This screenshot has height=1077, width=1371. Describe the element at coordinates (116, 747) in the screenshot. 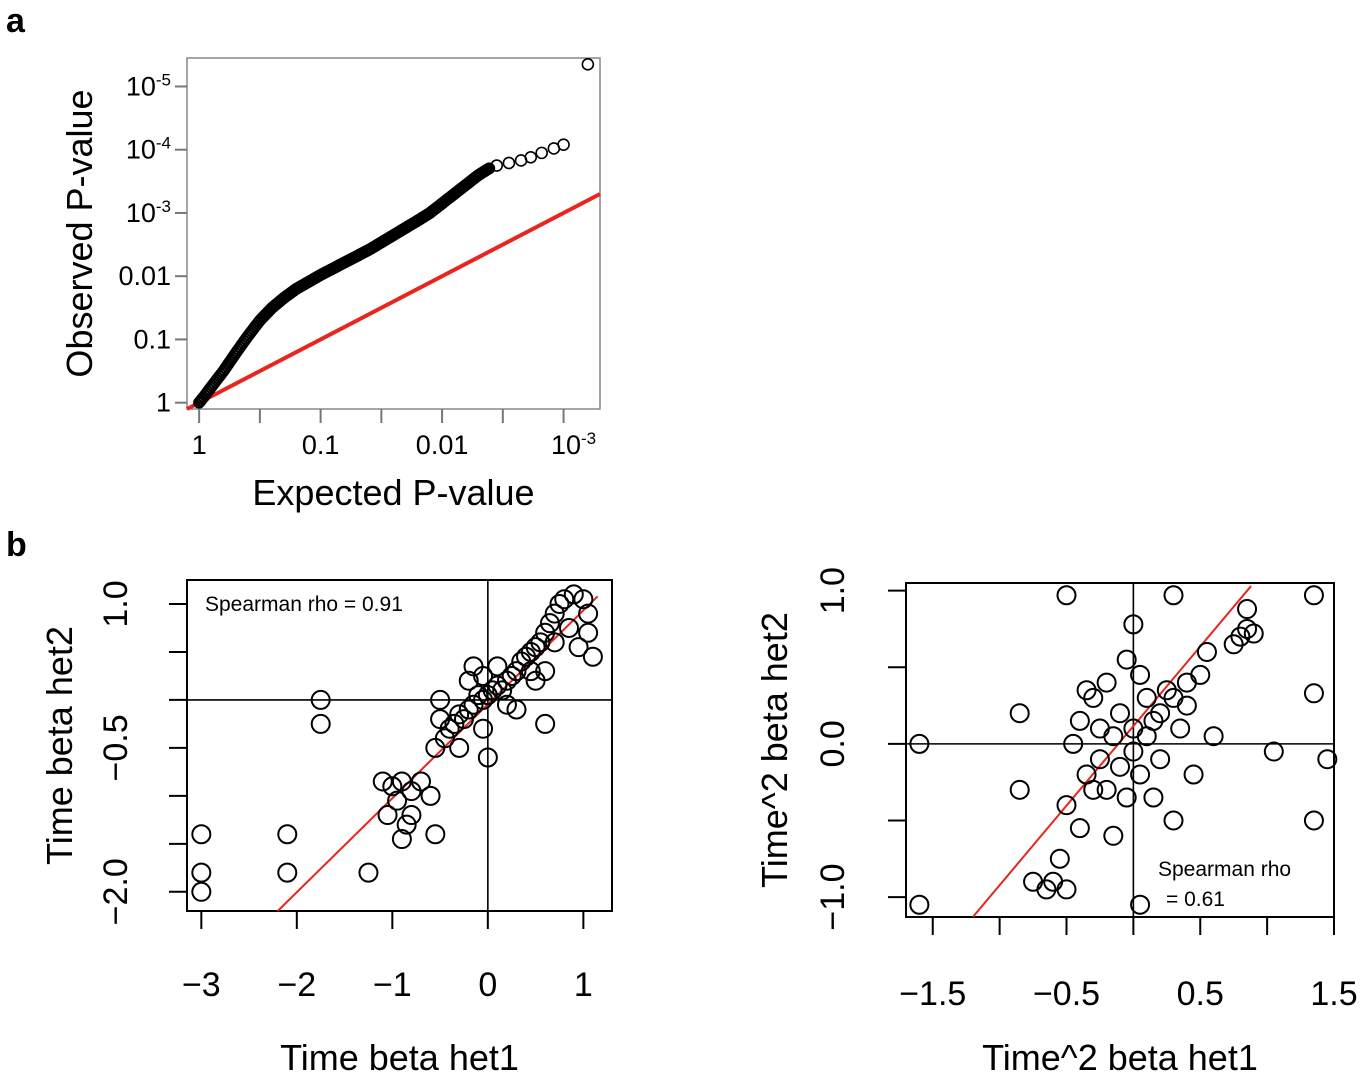

I see `y-tick-label: −0.5` at that location.